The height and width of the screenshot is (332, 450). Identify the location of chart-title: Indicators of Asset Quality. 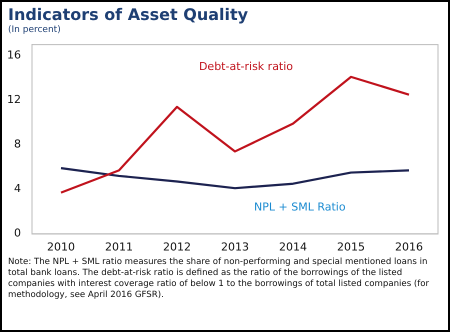
(129, 14).